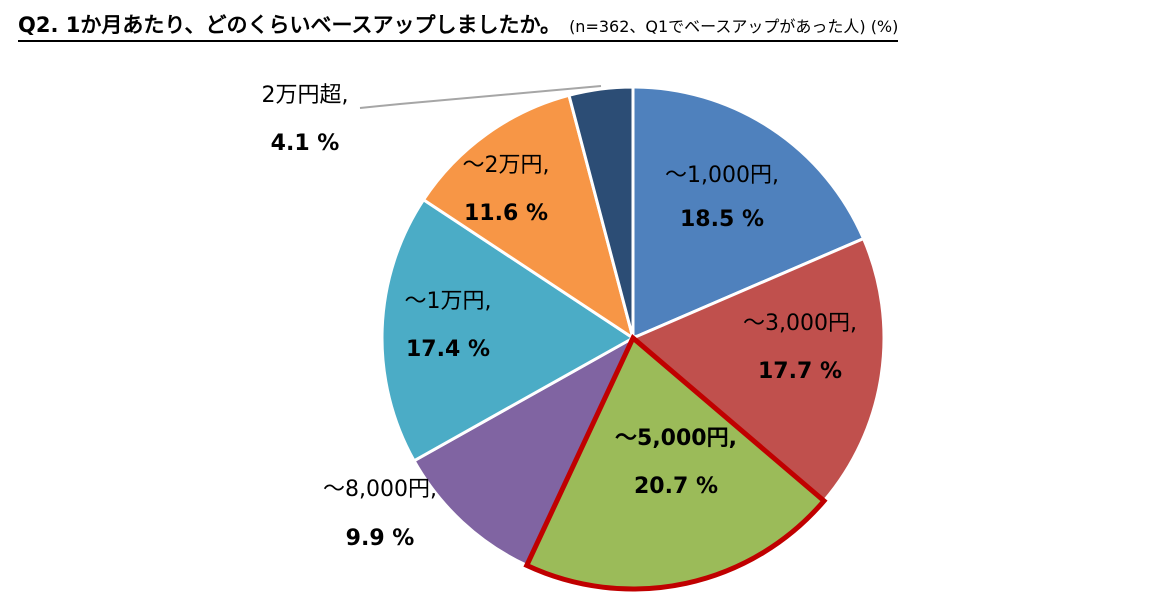 Image resolution: width=1170 pixels, height=616 pixels. I want to click on slice-value-label: 4.1 %, so click(305, 143).